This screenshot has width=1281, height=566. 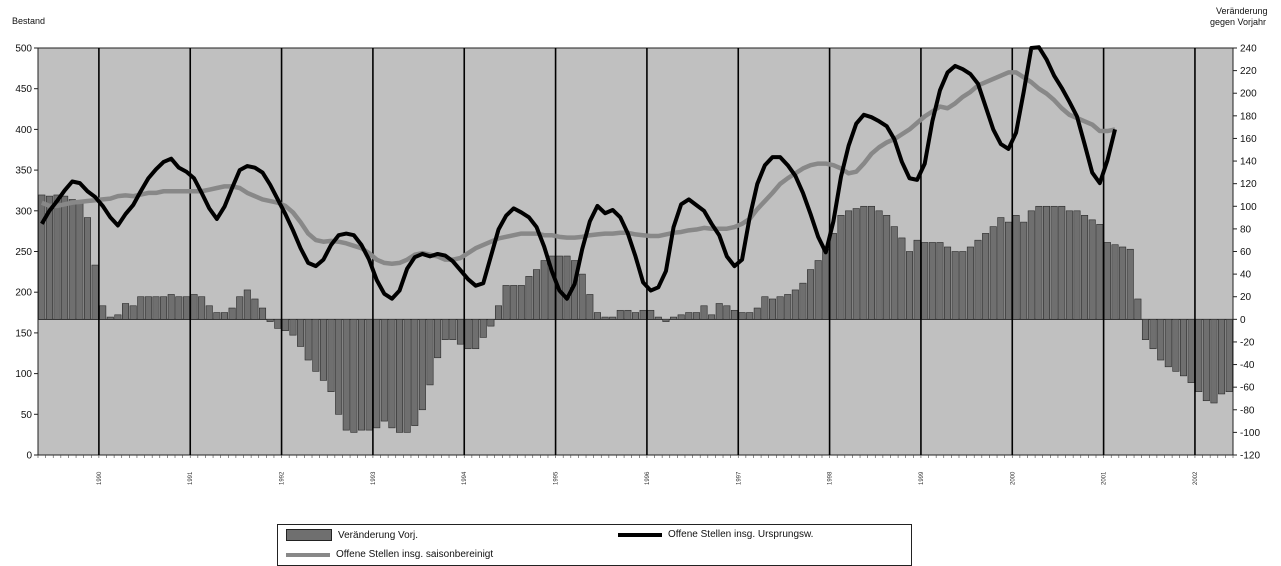 I want to click on left-tick-label: 500, so click(x=23, y=49).